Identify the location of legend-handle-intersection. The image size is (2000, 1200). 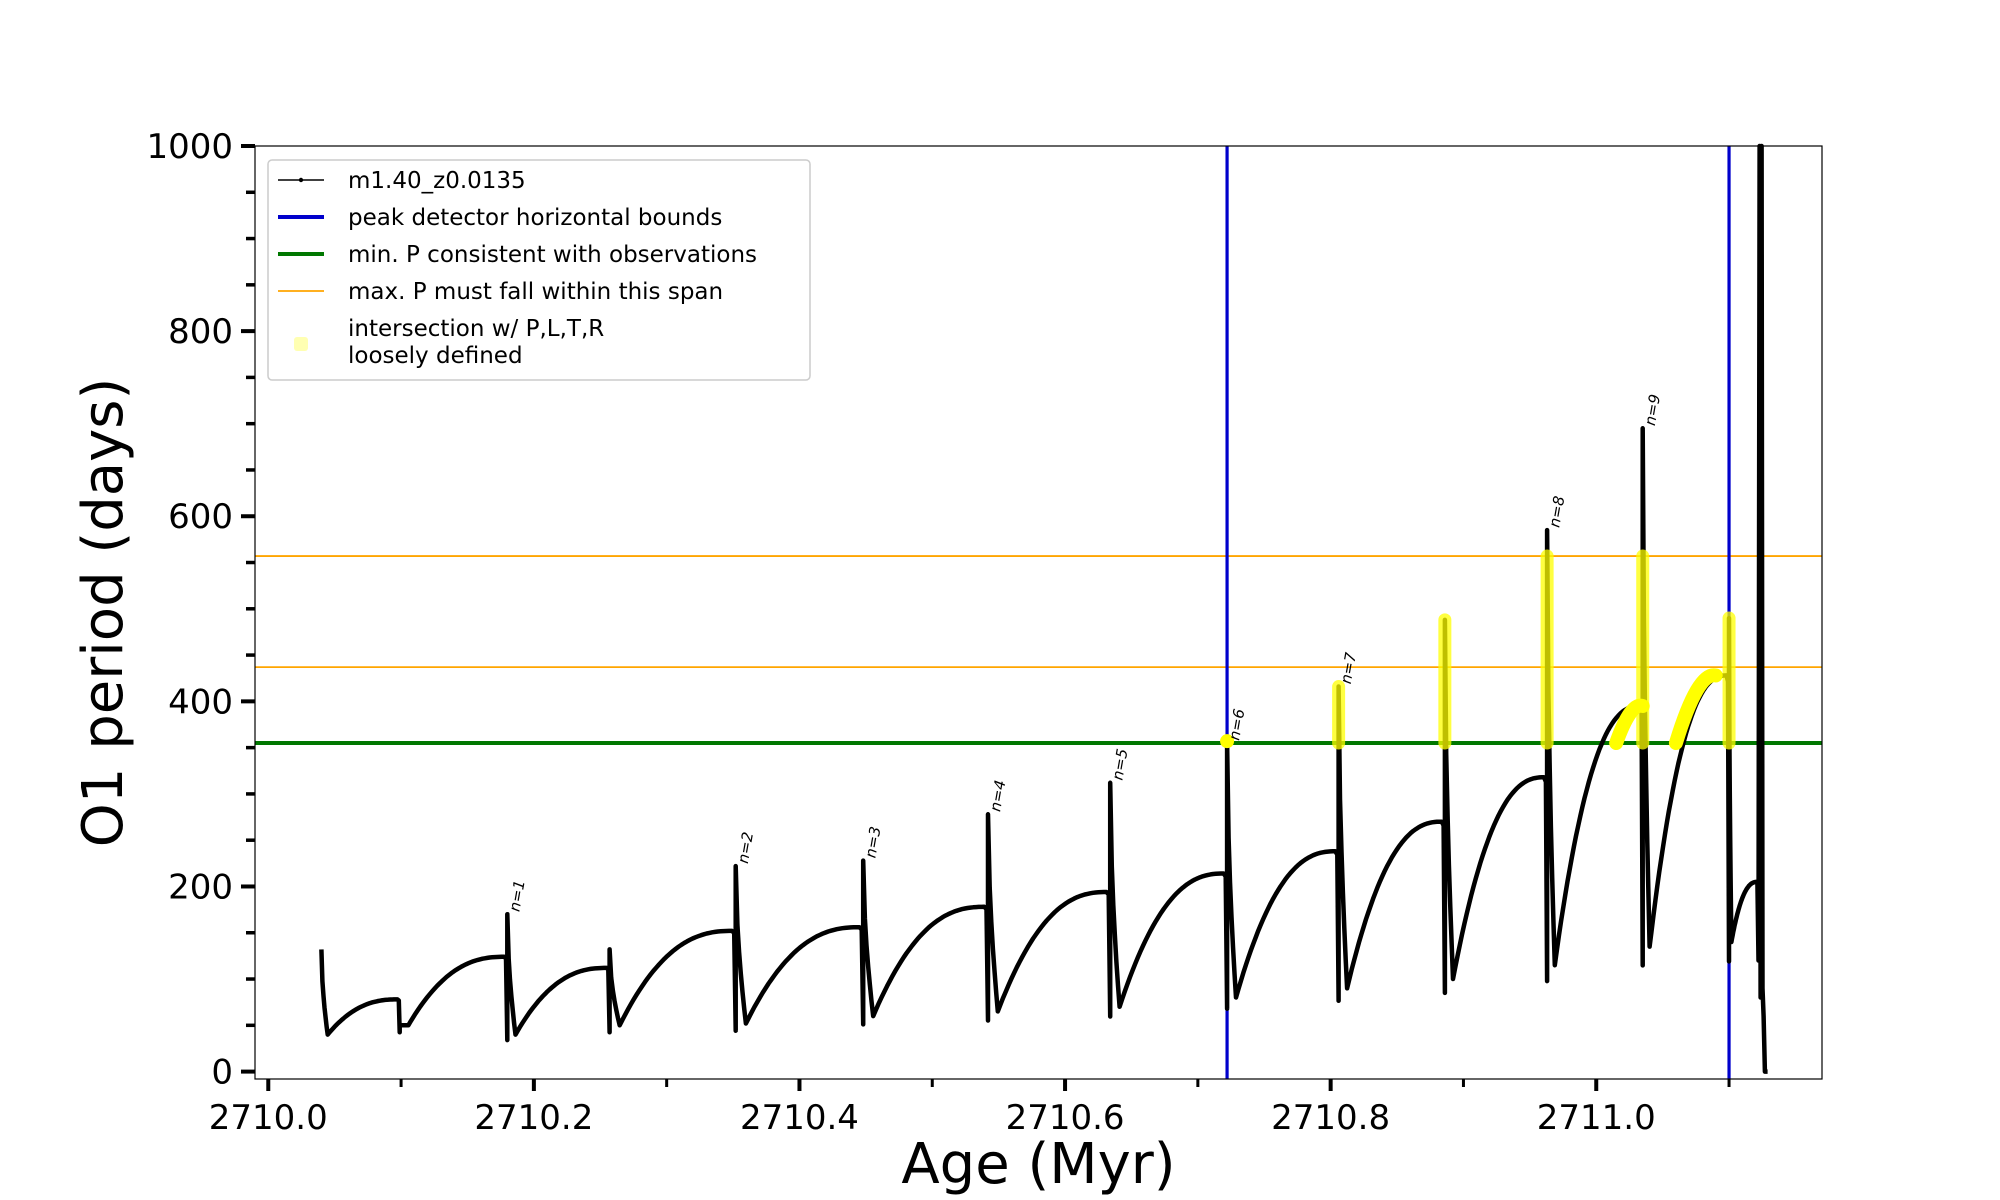
(301, 344).